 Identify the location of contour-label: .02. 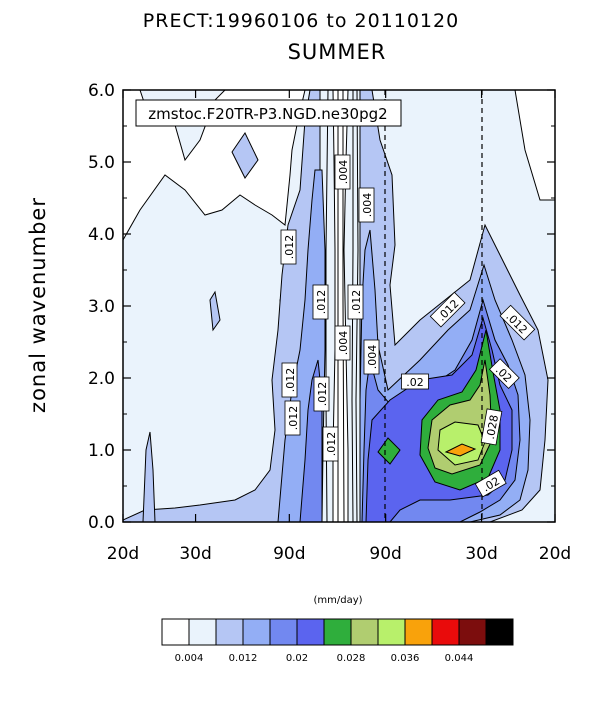
(415, 381).